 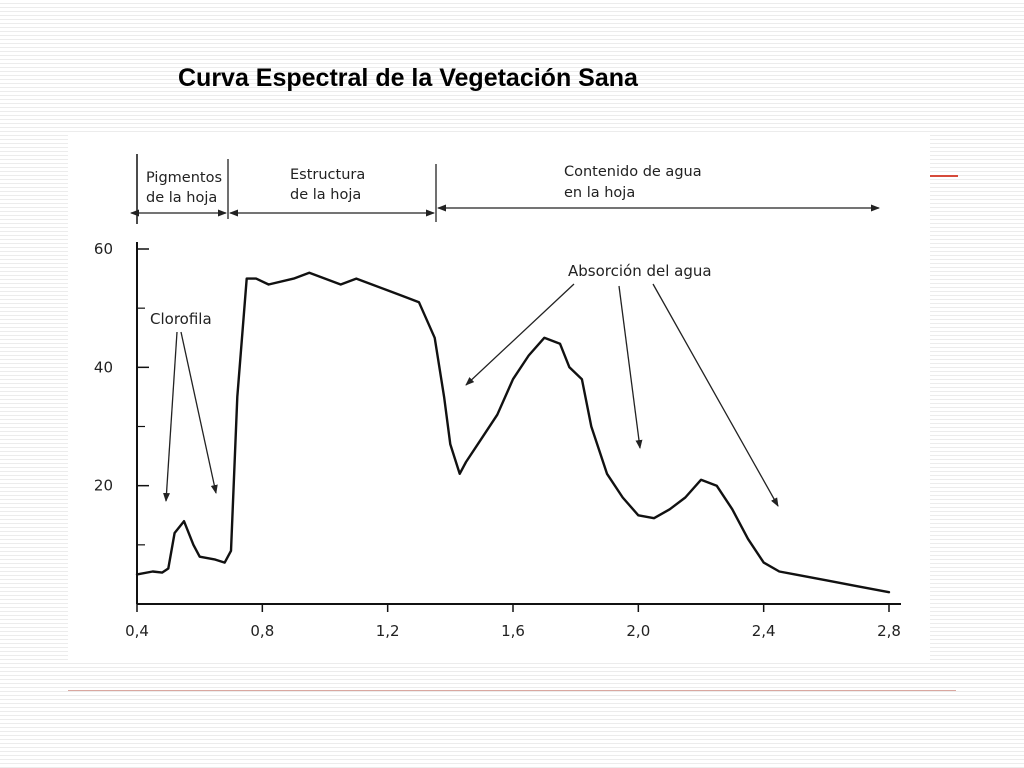 I want to click on x-tick-label: 0,8, so click(x=262, y=631).